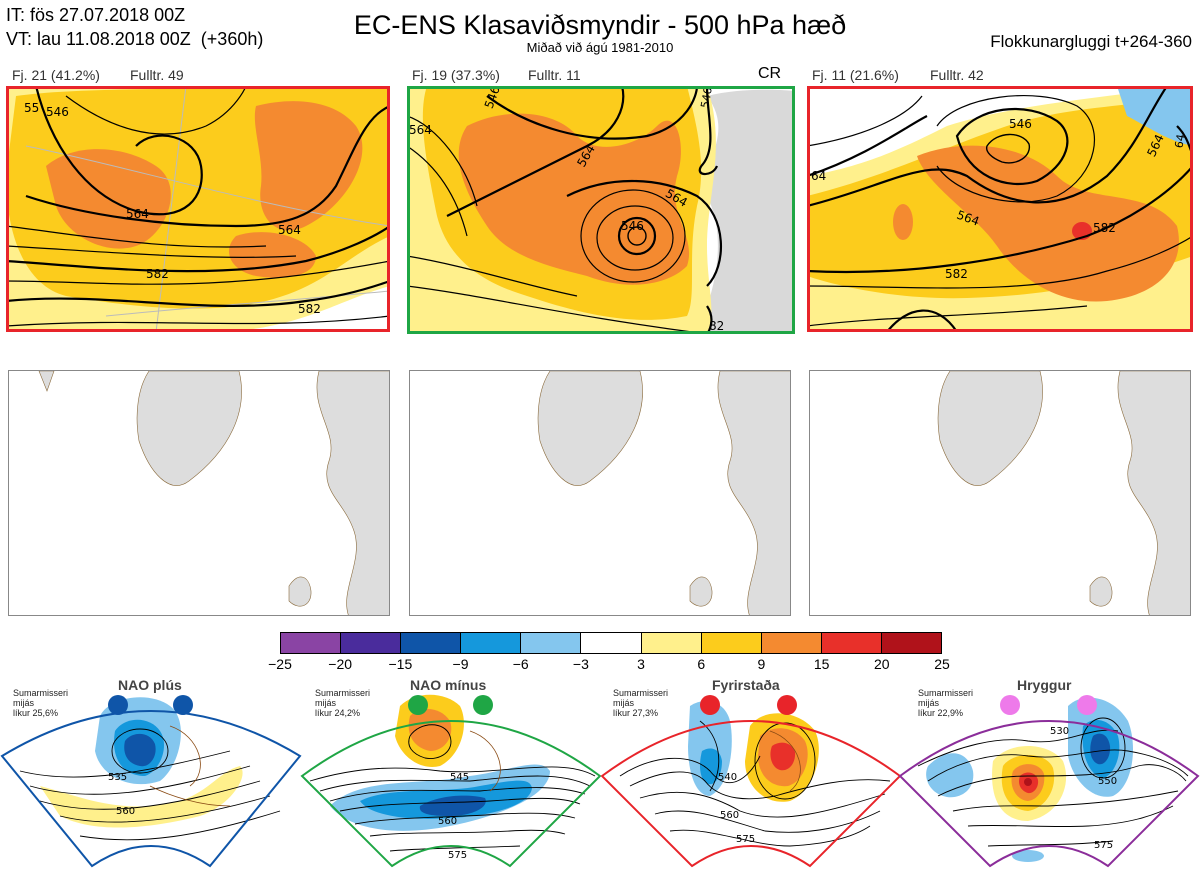  What do you see at coordinates (600, 47) in the screenshot?
I see `page-subtitle: Miðað við ágú 1981-2010` at bounding box center [600, 47].